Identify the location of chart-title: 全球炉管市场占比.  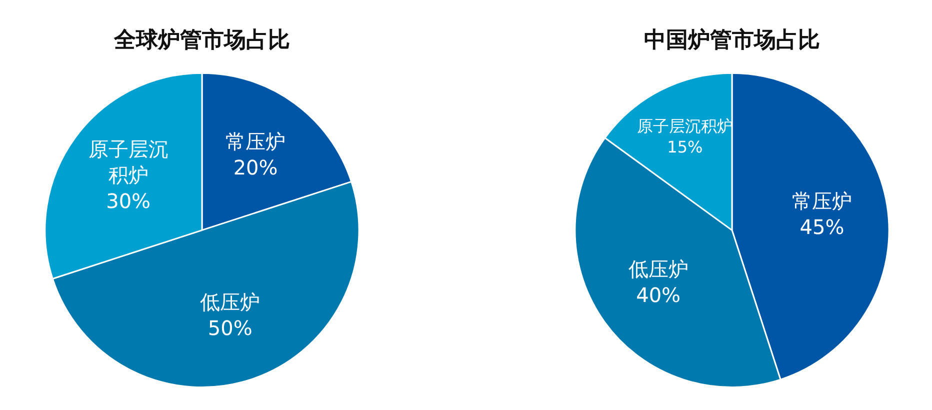
(201, 39).